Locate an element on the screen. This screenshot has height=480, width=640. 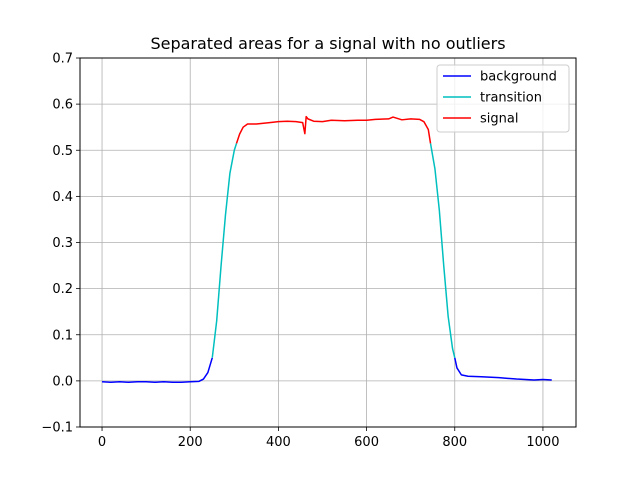
y-tick-label: 0.7 is located at coordinates (62, 59).